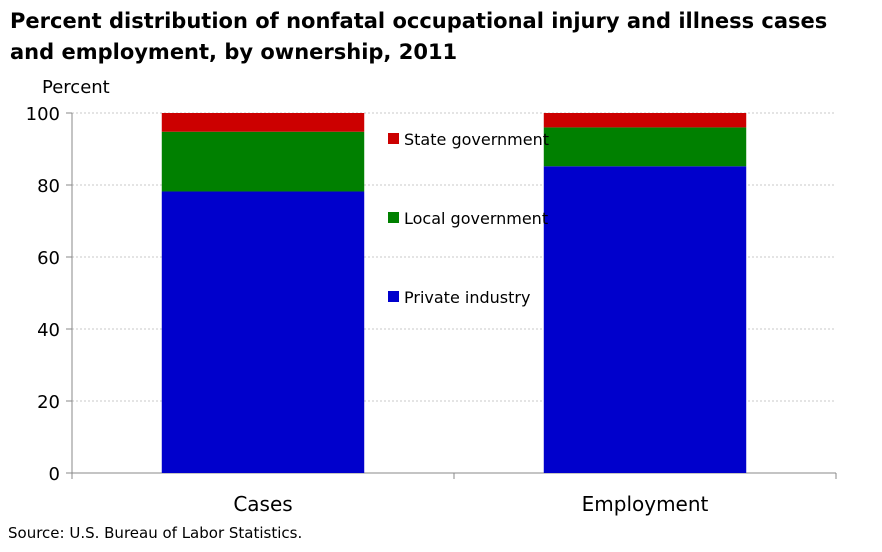  I want to click on y-tick-label: 100, so click(43, 114).